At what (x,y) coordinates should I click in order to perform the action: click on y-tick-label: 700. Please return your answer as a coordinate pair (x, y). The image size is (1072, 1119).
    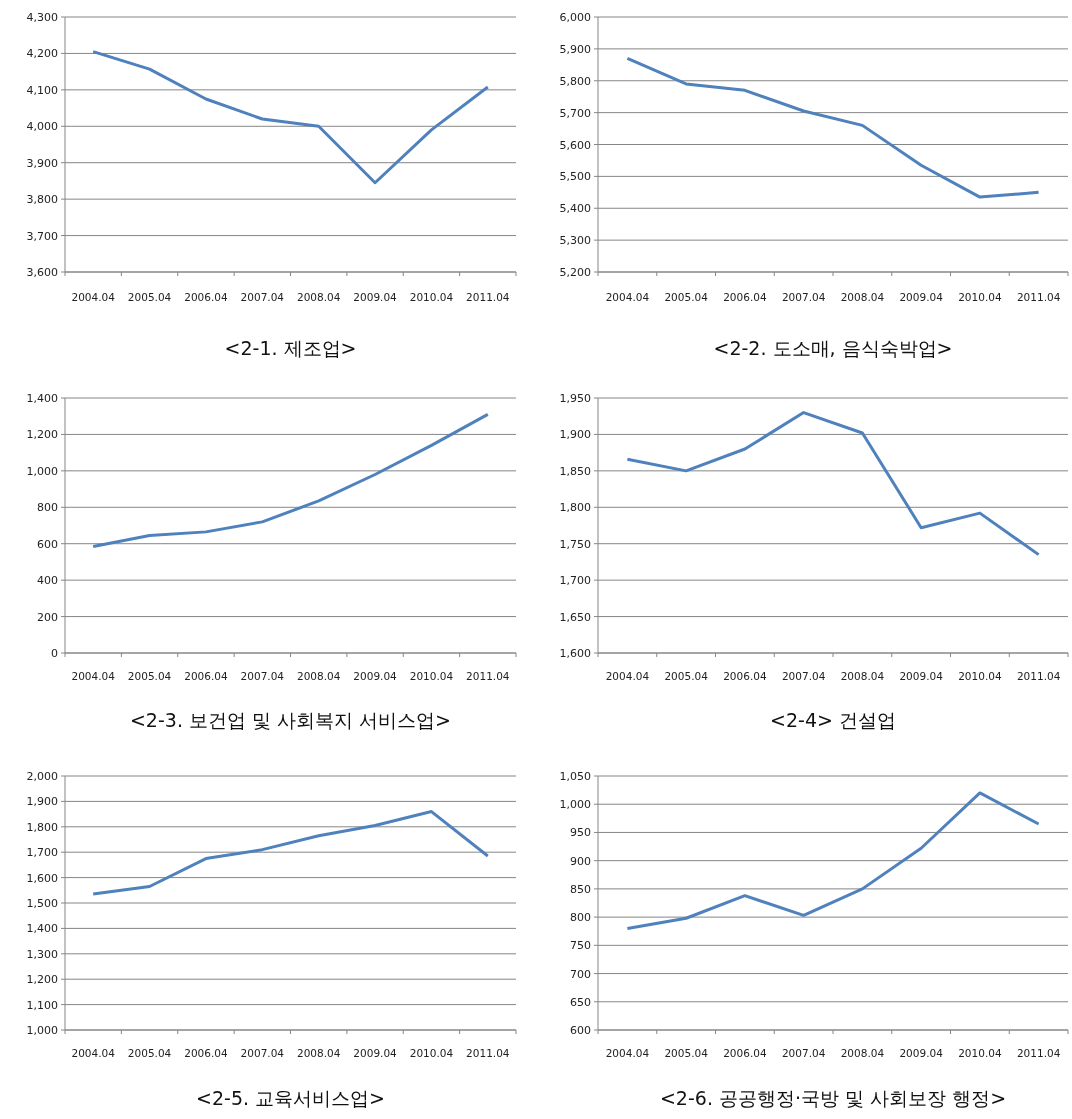
    Looking at the image, I should click on (580, 974).